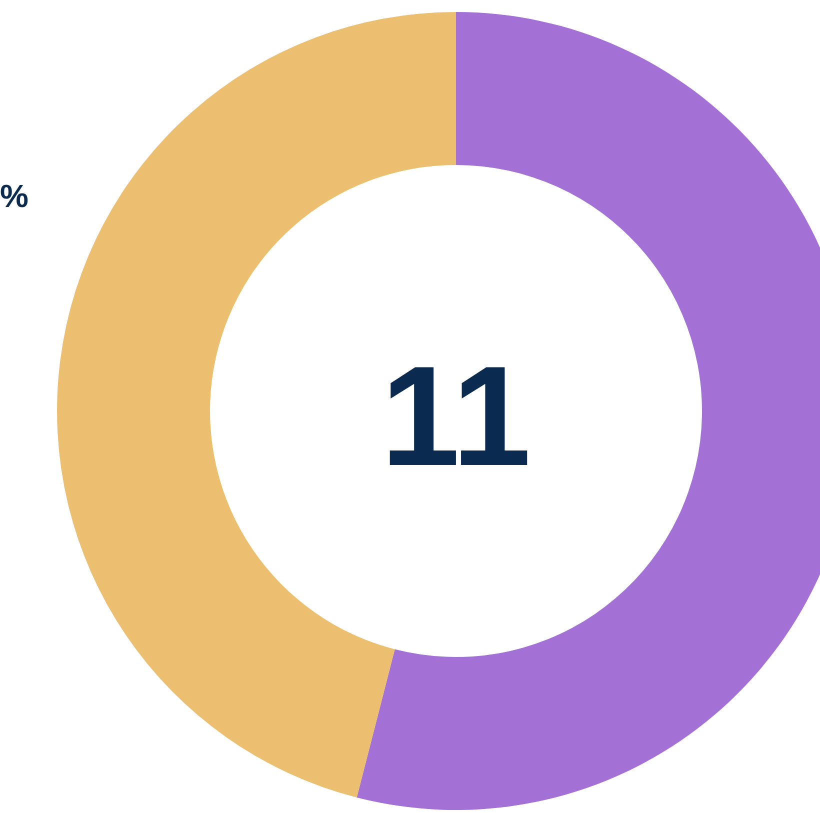  I want to click on text: 11, so click(456, 416).